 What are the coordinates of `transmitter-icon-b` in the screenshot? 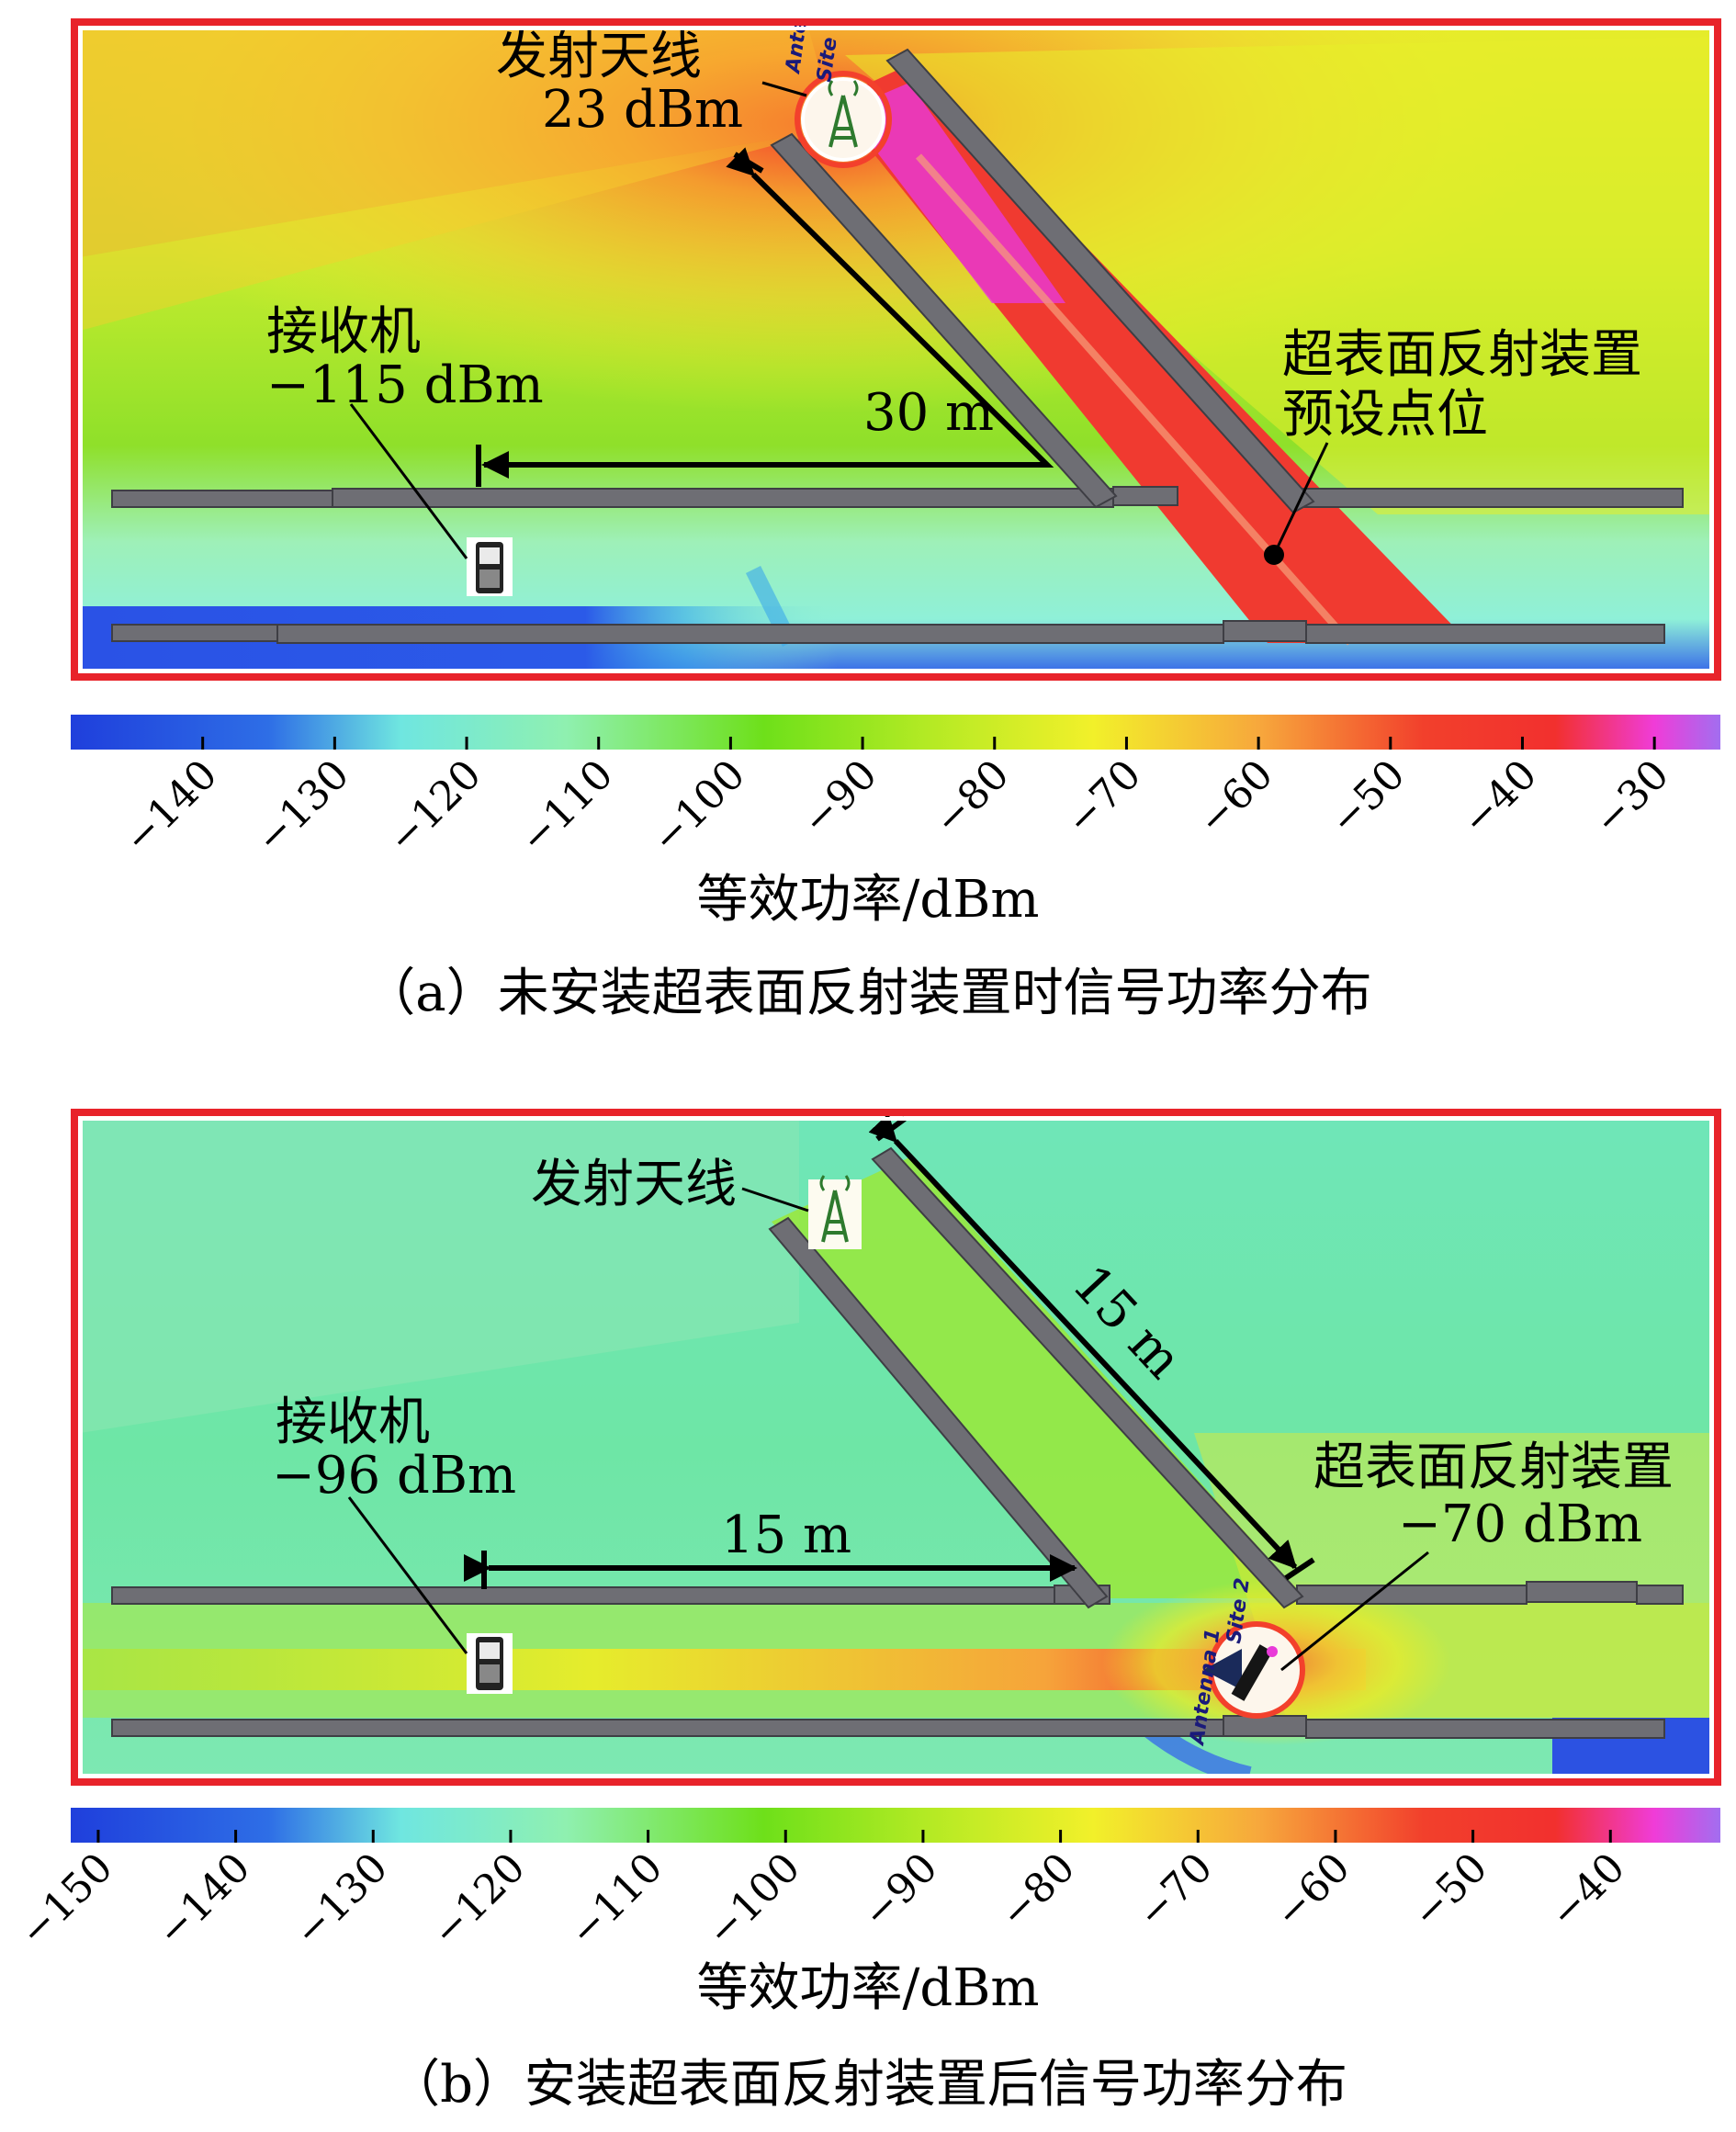 It's located at (835, 1212).